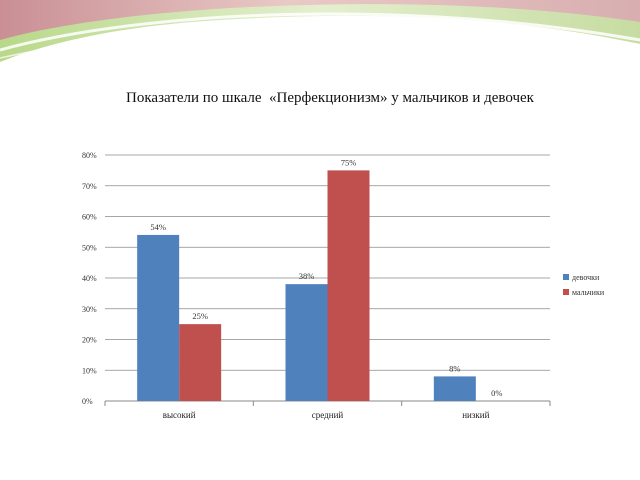 The image size is (640, 480). Describe the element at coordinates (586, 277) in the screenshot. I see `legend-label: девочки` at that location.